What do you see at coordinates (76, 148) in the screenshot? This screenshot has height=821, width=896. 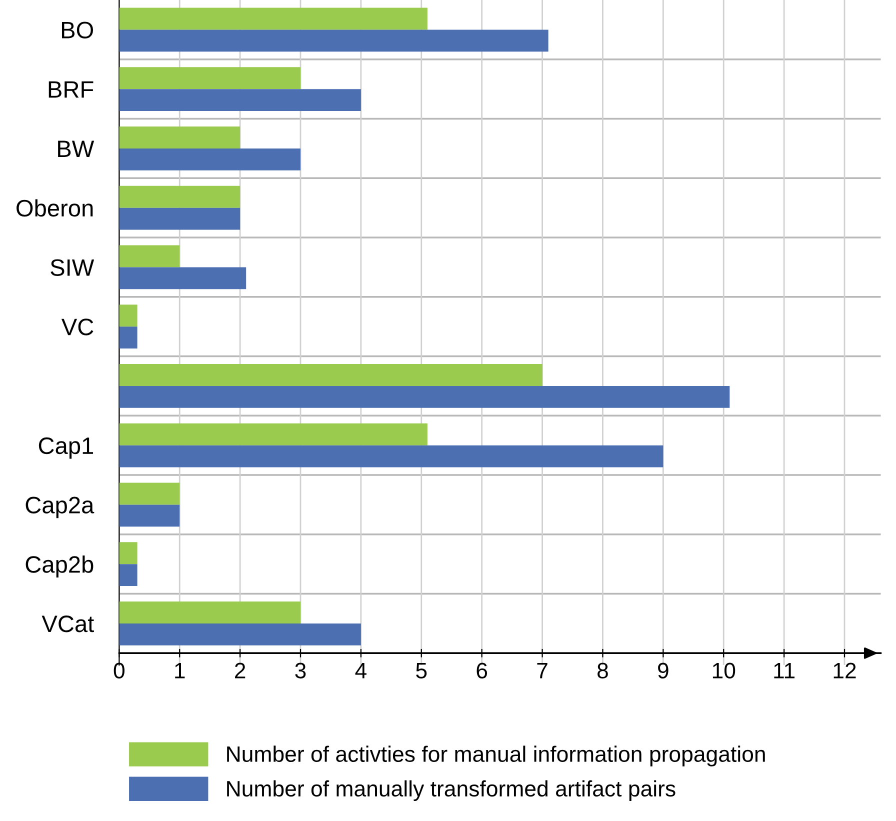 I see `y-tick-label: BW` at bounding box center [76, 148].